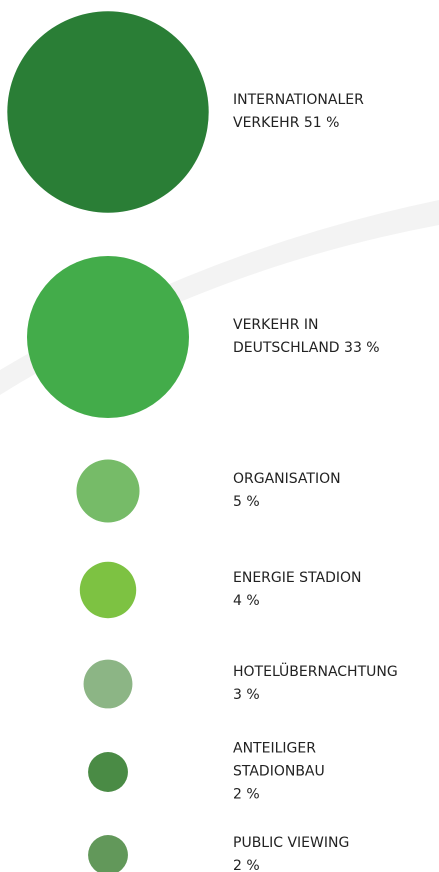 Image resolution: width=439 pixels, height=872 pixels. What do you see at coordinates (246, 695) in the screenshot?
I see `value-label: 3 %` at bounding box center [246, 695].